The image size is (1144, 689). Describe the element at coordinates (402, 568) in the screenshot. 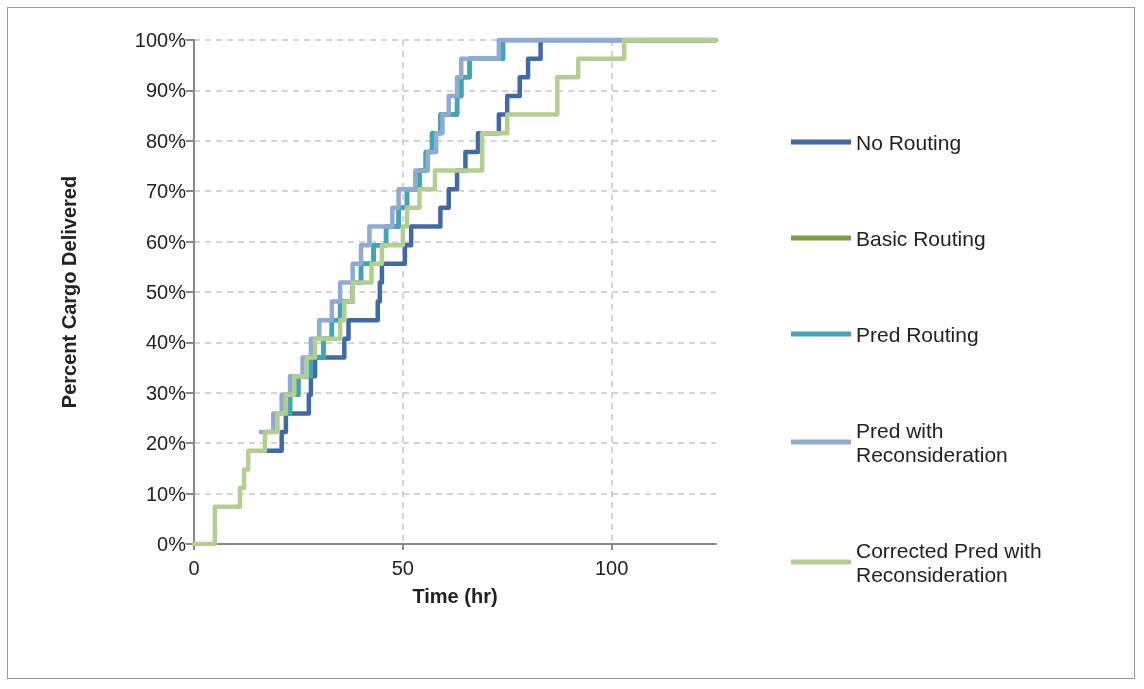

I see `x-tick-label: 50` at that location.